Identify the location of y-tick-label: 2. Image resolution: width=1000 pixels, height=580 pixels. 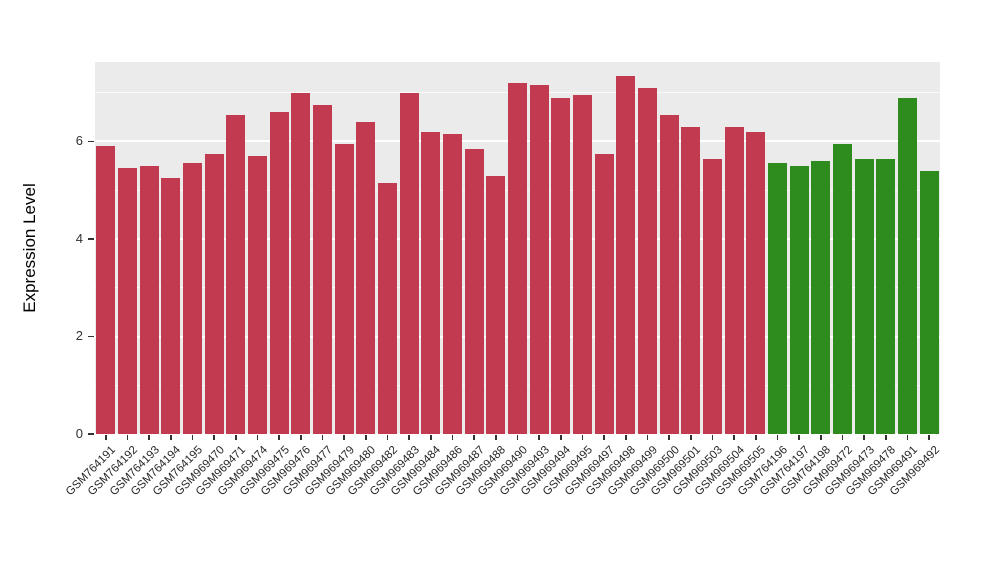
(79, 336).